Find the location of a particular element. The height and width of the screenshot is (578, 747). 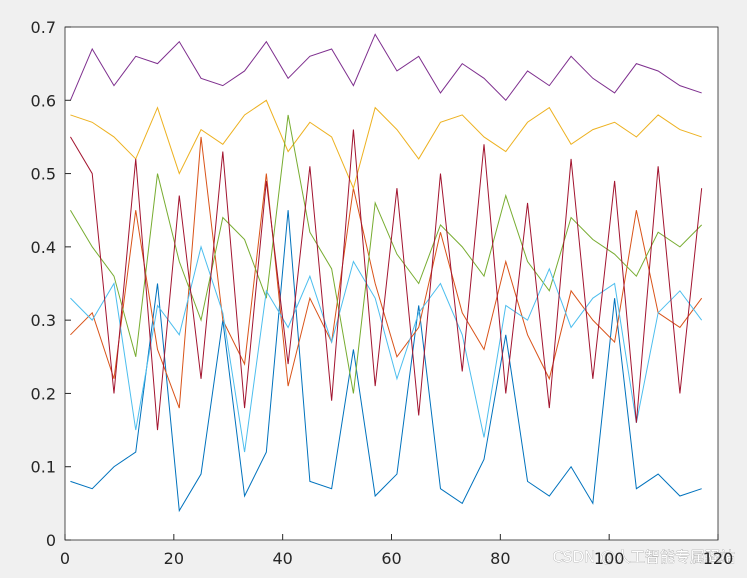

y-tick-label: 0.6 is located at coordinates (43, 100).